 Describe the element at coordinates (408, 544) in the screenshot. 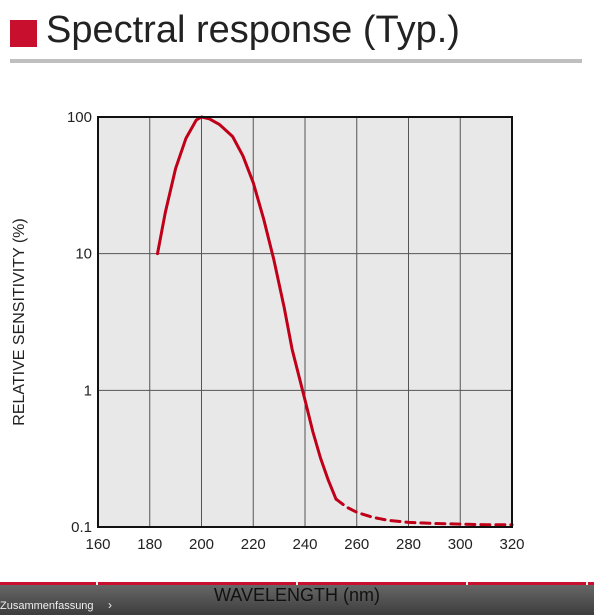

I see `x-tick-label: 280` at that location.